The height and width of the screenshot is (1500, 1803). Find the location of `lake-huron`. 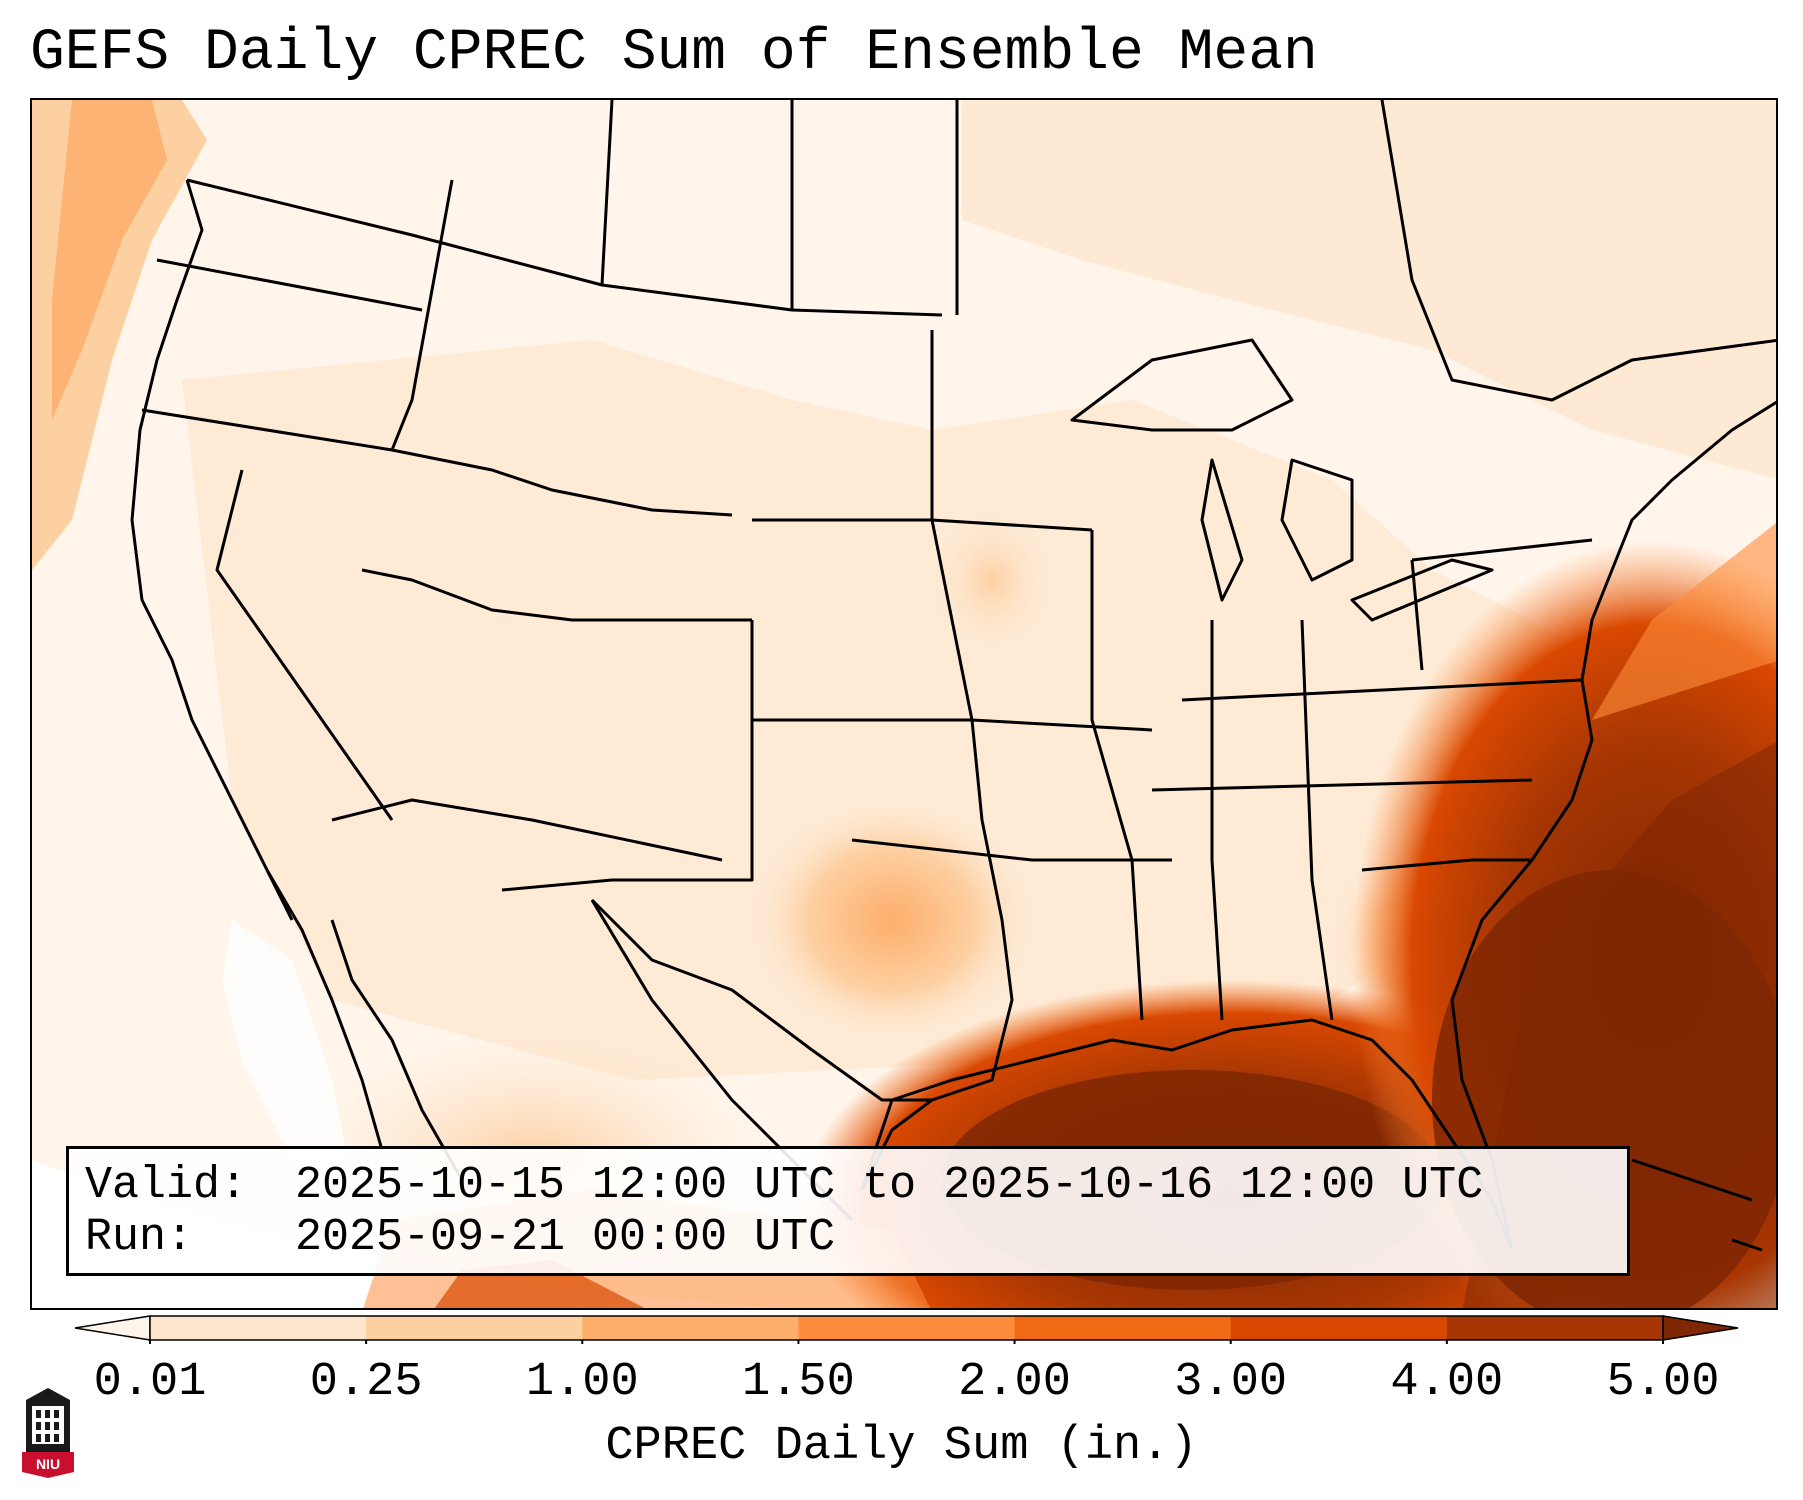

lake-huron is located at coordinates (1317, 520).